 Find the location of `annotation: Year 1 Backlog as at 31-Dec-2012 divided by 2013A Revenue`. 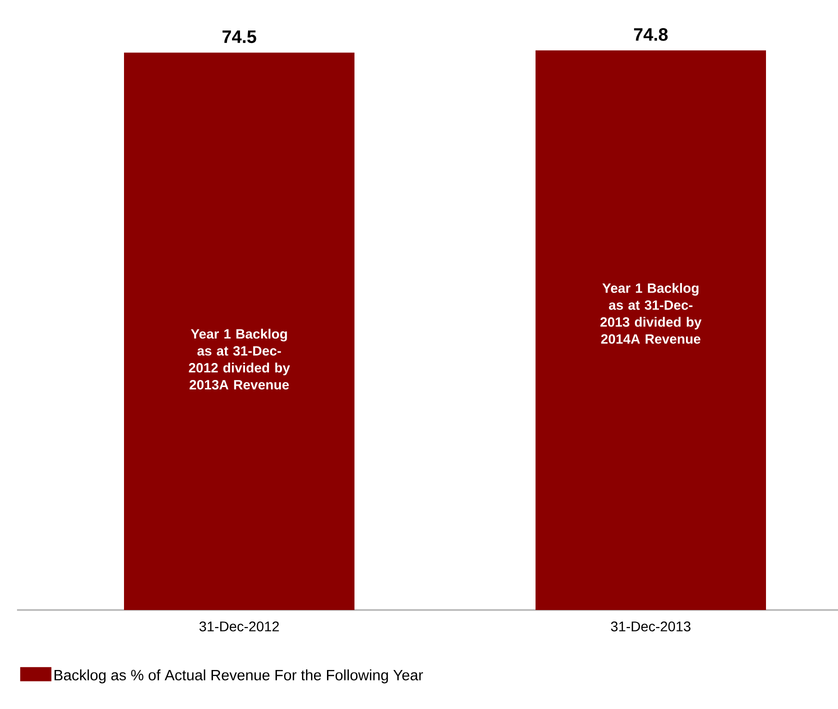

annotation: Year 1 Backlog as at 31-Dec-2012 divided by 2013A Revenue is located at coordinates (239, 359).